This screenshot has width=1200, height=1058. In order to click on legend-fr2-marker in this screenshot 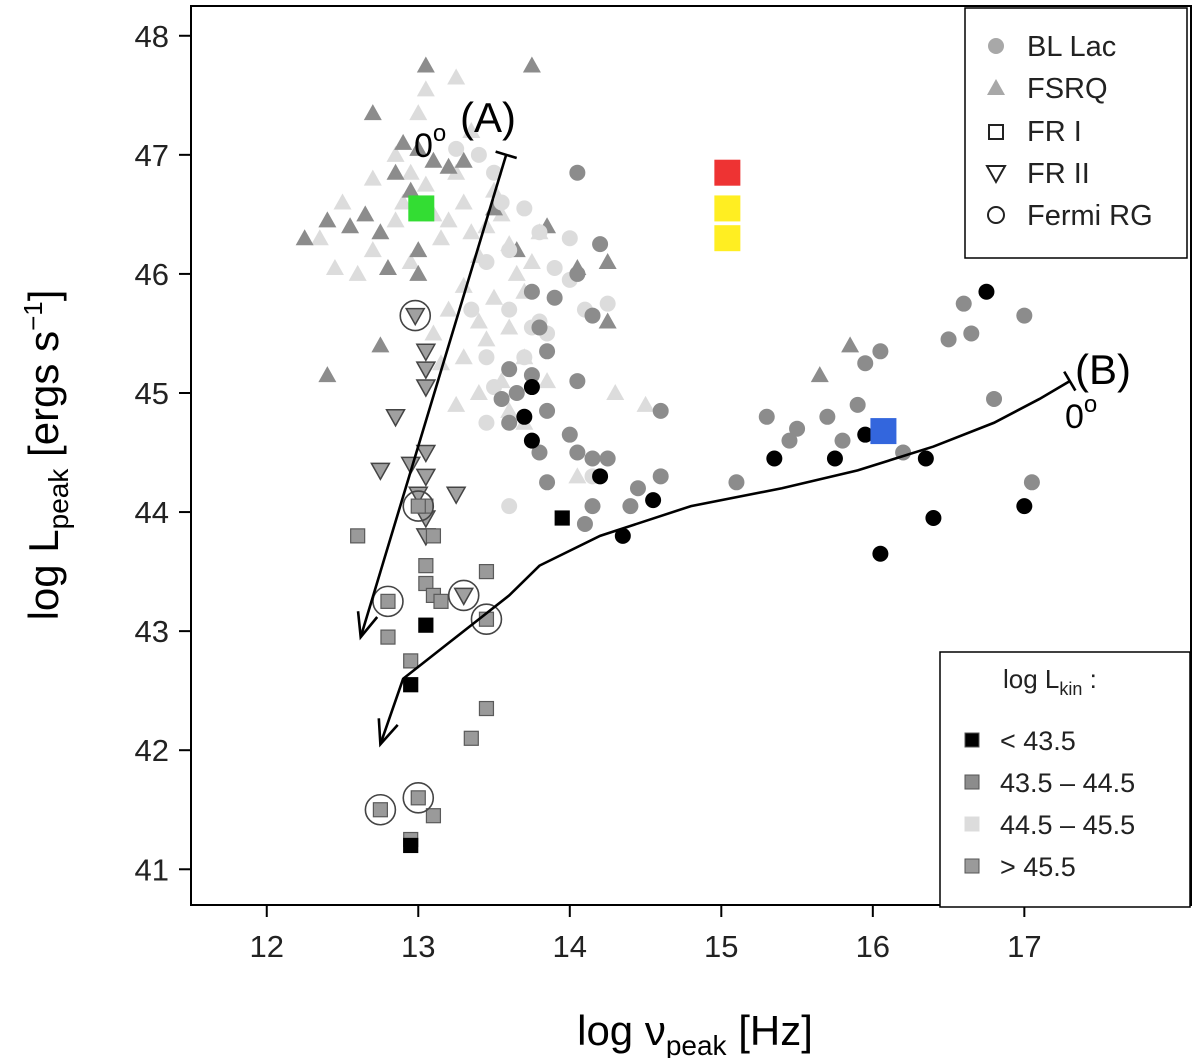, I will do `click(996, 175)`.